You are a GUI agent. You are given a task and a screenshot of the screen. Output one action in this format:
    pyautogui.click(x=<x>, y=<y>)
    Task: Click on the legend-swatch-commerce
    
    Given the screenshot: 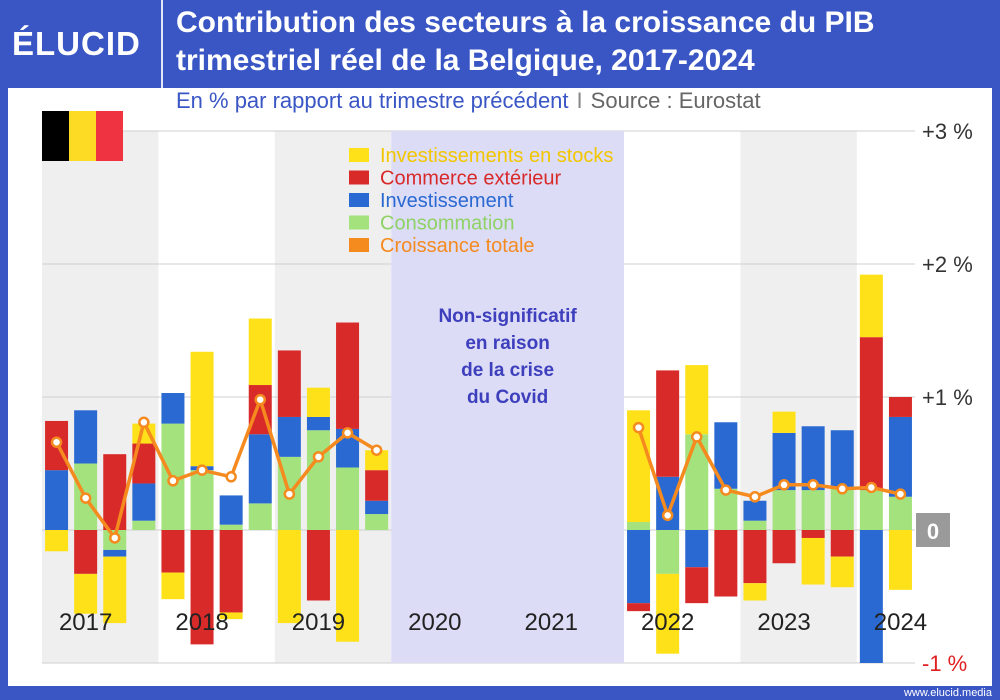 What is the action you would take?
    pyautogui.click(x=359, y=177)
    